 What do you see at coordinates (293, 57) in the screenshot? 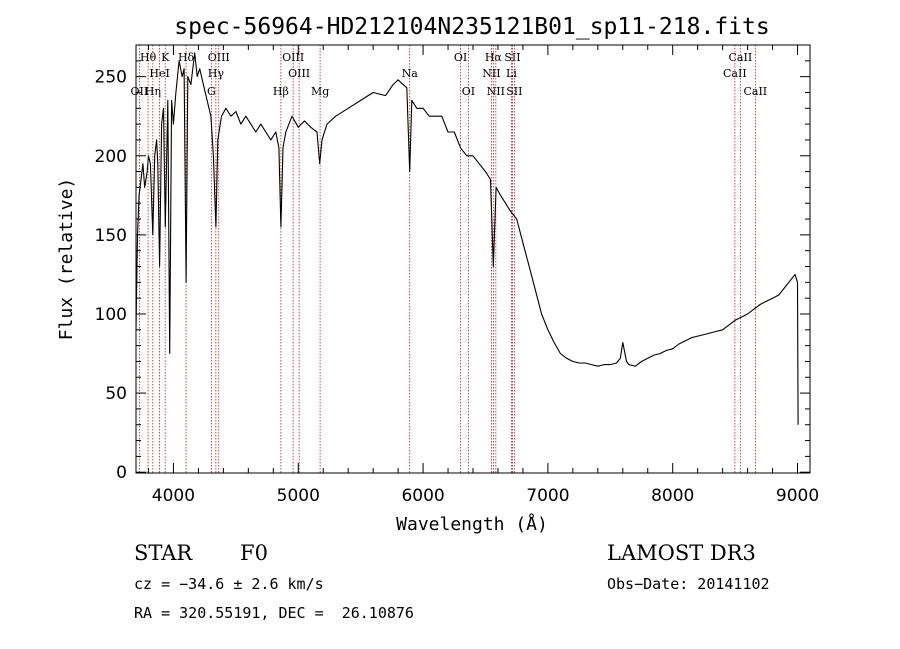
I see `line-label-9: OIII` at bounding box center [293, 57].